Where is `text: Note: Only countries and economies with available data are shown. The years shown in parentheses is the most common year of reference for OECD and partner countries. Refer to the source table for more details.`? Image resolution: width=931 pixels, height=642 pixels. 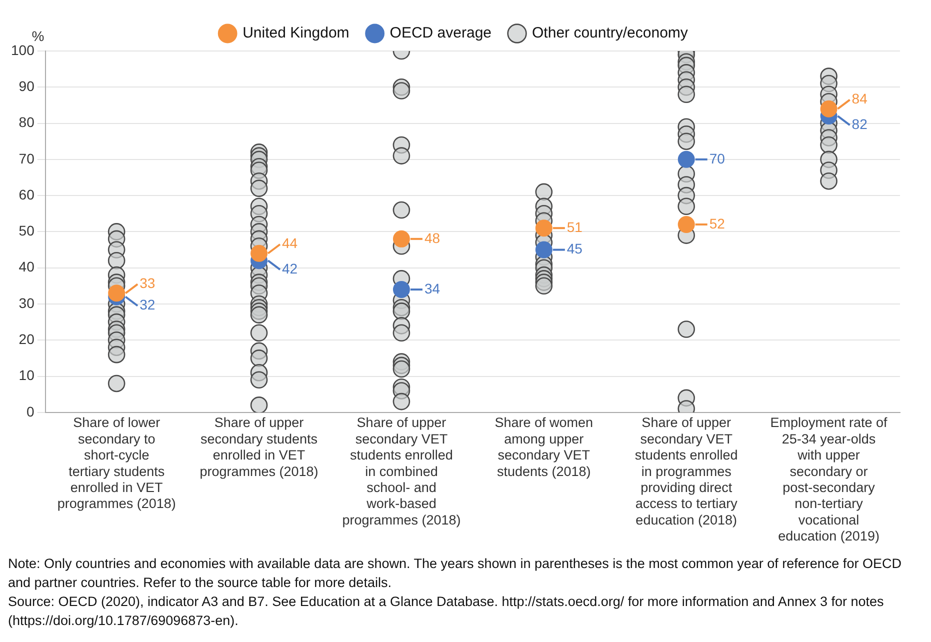
text: Note: Only countries and economies with available data are shown. The years shown in parentheses is the most common year of reference for OECD and partner countries. Refer to the source table for more details. is located at coordinates (455, 573).